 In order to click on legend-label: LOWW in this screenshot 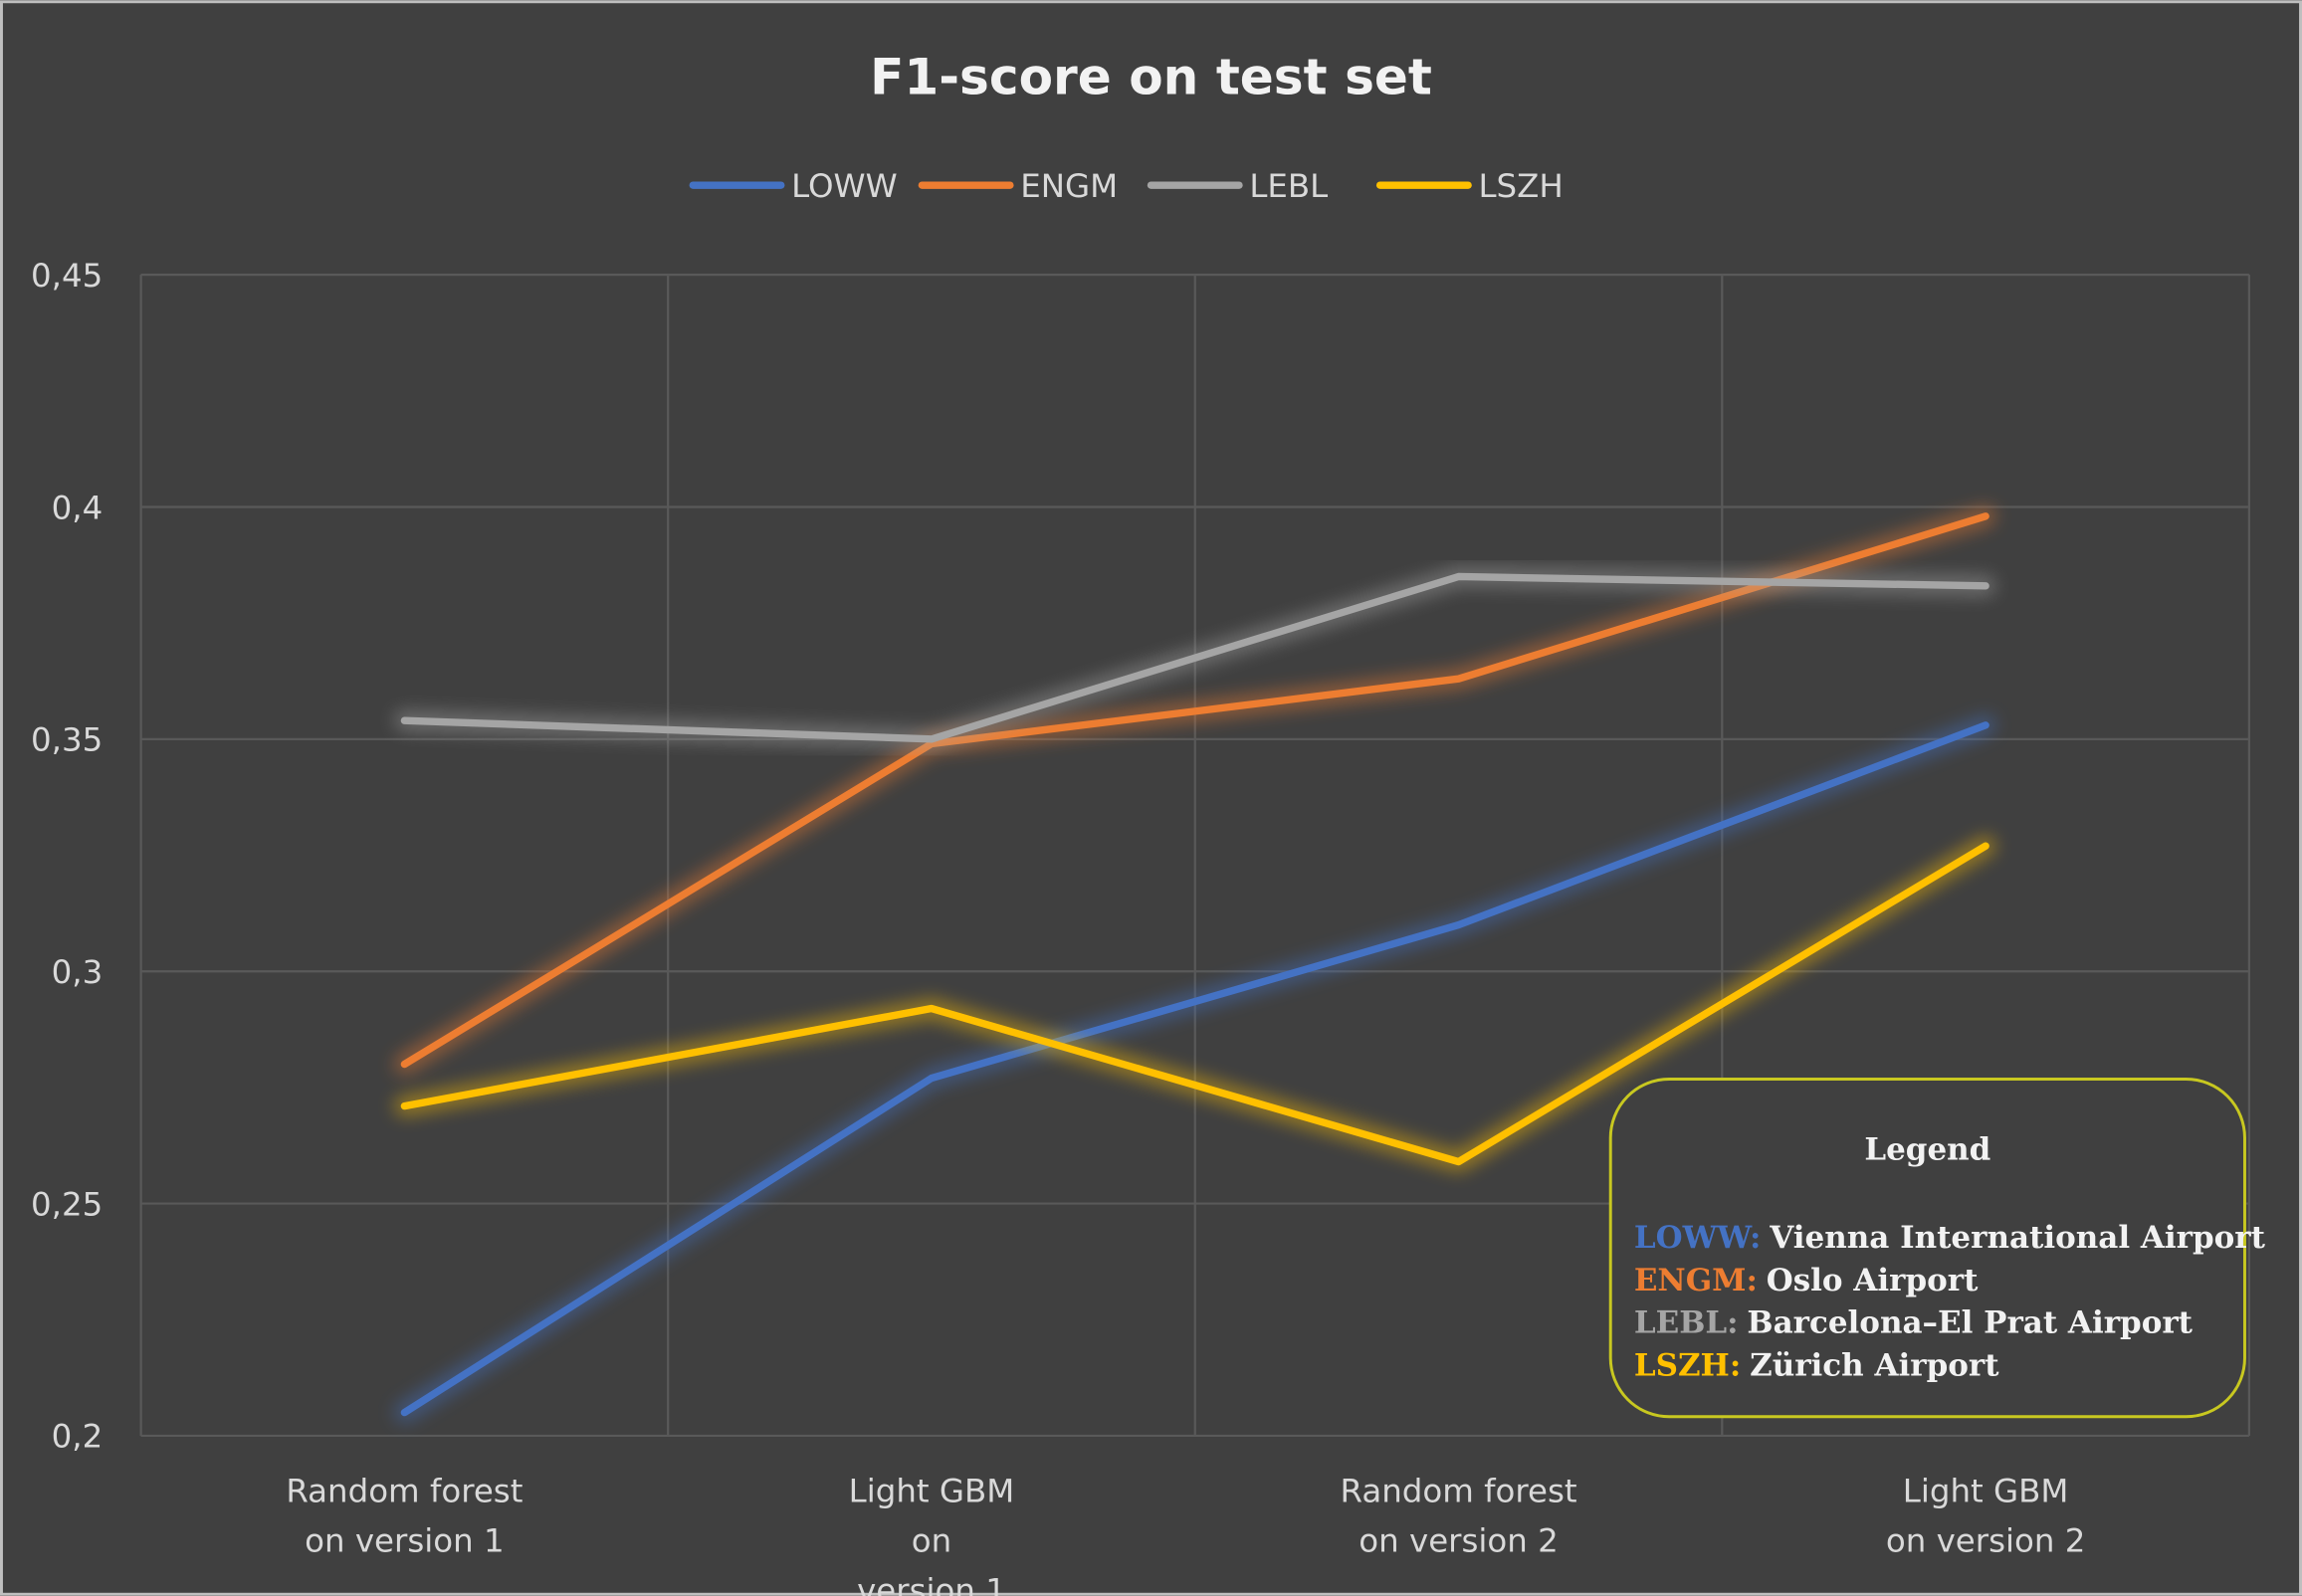, I will do `click(844, 186)`.